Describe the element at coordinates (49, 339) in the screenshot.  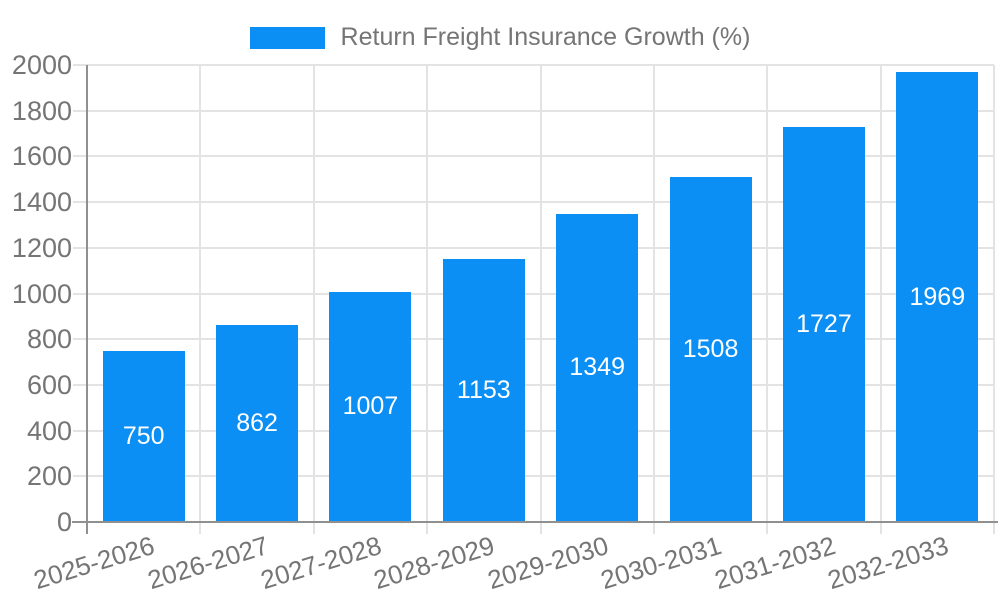
I see `y-tick-label: 800` at that location.